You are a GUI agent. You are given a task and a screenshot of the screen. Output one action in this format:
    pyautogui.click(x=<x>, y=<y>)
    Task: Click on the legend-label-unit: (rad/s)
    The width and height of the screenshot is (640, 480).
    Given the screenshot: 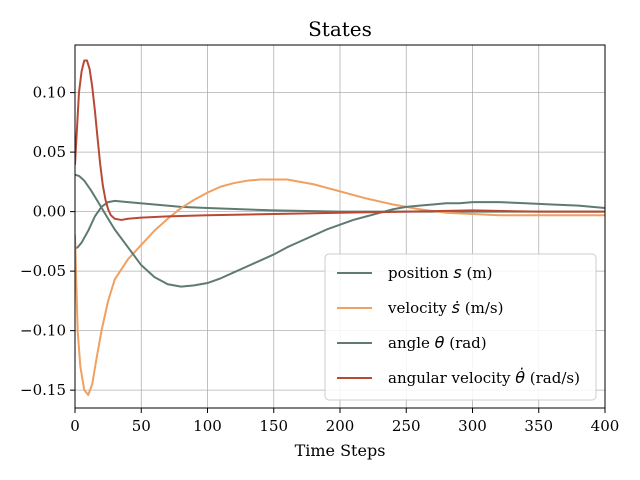 What is the action you would take?
    pyautogui.click(x=552, y=378)
    